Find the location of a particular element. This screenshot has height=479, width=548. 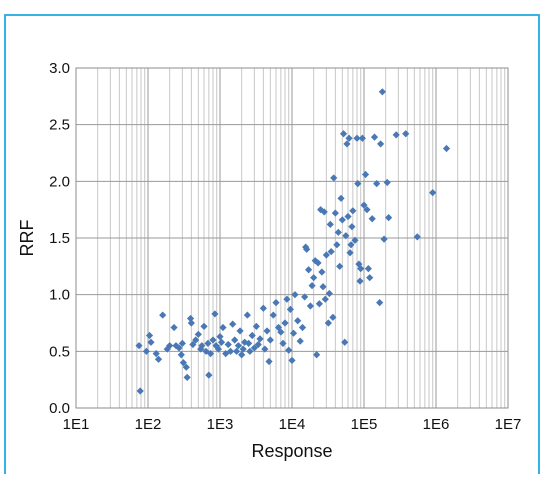

x-tick-label: 1E4 is located at coordinates (292, 424).